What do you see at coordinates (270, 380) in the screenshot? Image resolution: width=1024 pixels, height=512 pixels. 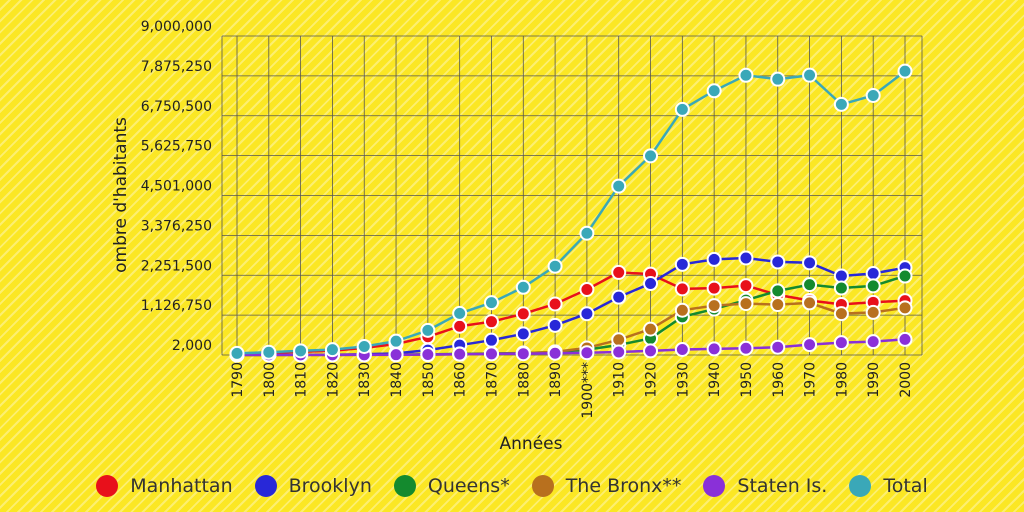 I see `x-tick-label: 1800` at bounding box center [270, 380].